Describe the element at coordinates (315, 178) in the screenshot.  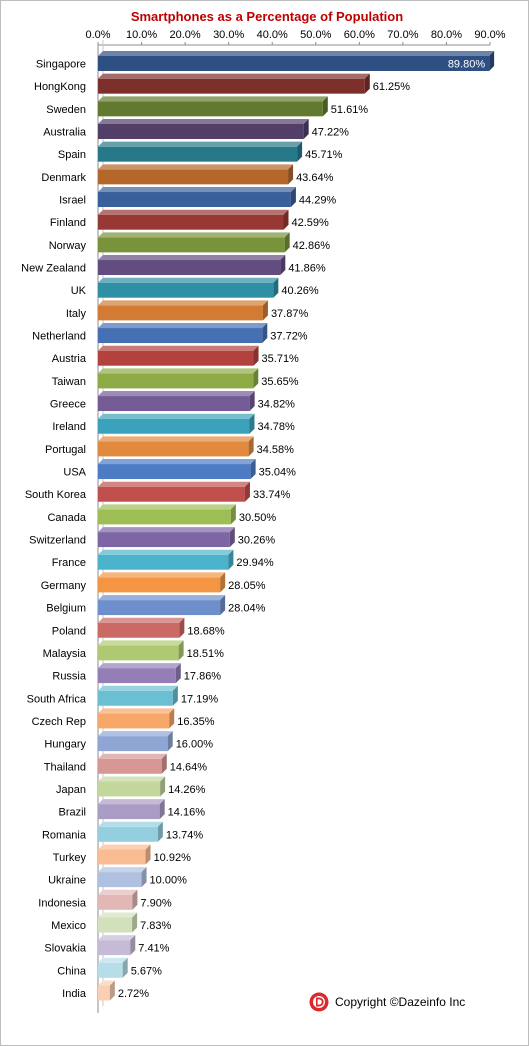
I see `value-label: 43.64%` at that location.